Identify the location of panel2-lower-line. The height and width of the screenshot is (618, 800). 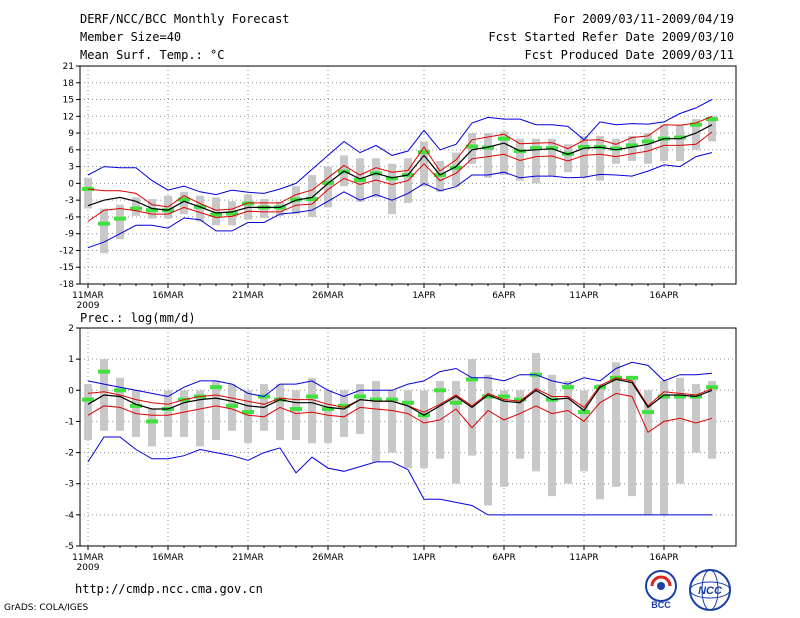
(400, 413).